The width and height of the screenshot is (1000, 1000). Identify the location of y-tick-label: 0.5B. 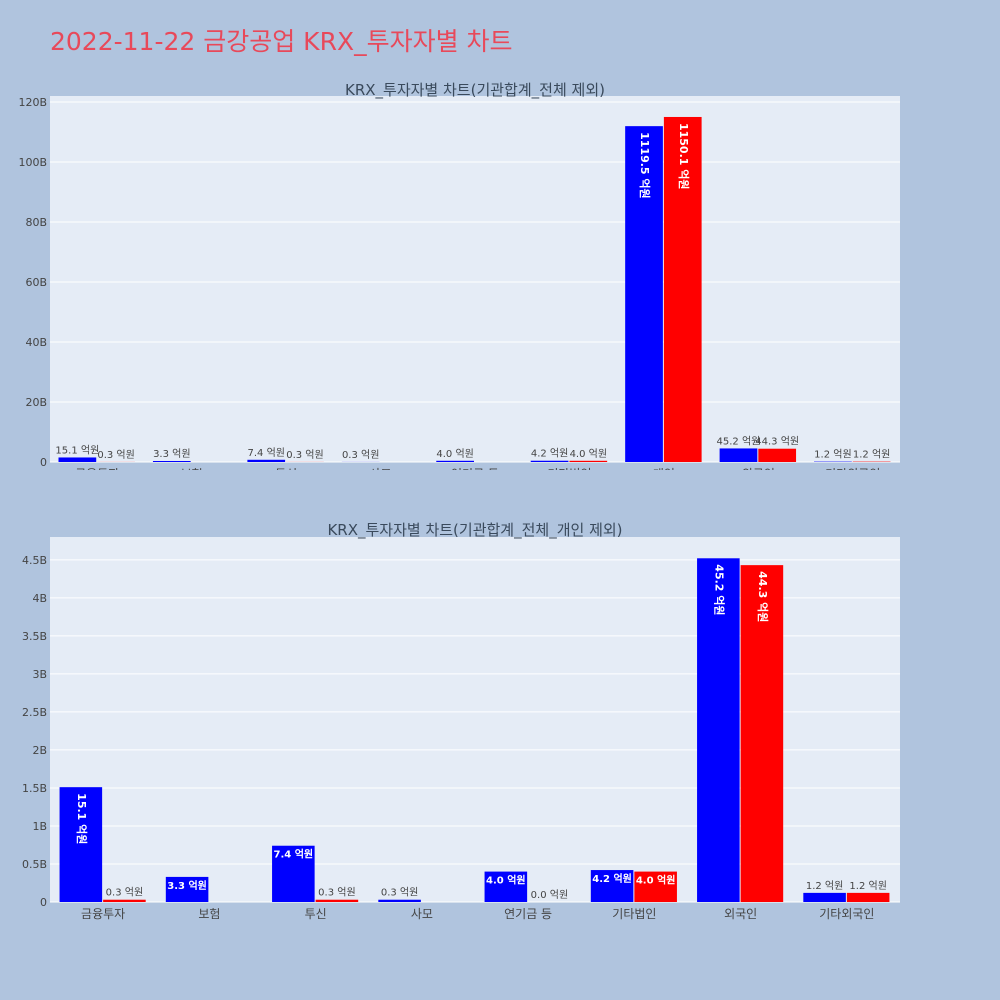
(34, 864).